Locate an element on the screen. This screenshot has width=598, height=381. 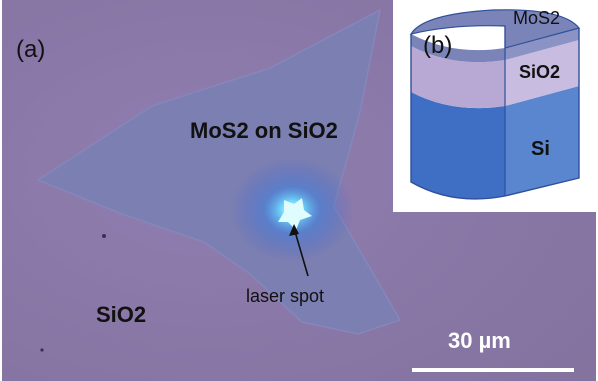
si-layer-cut is located at coordinates (542, 141).